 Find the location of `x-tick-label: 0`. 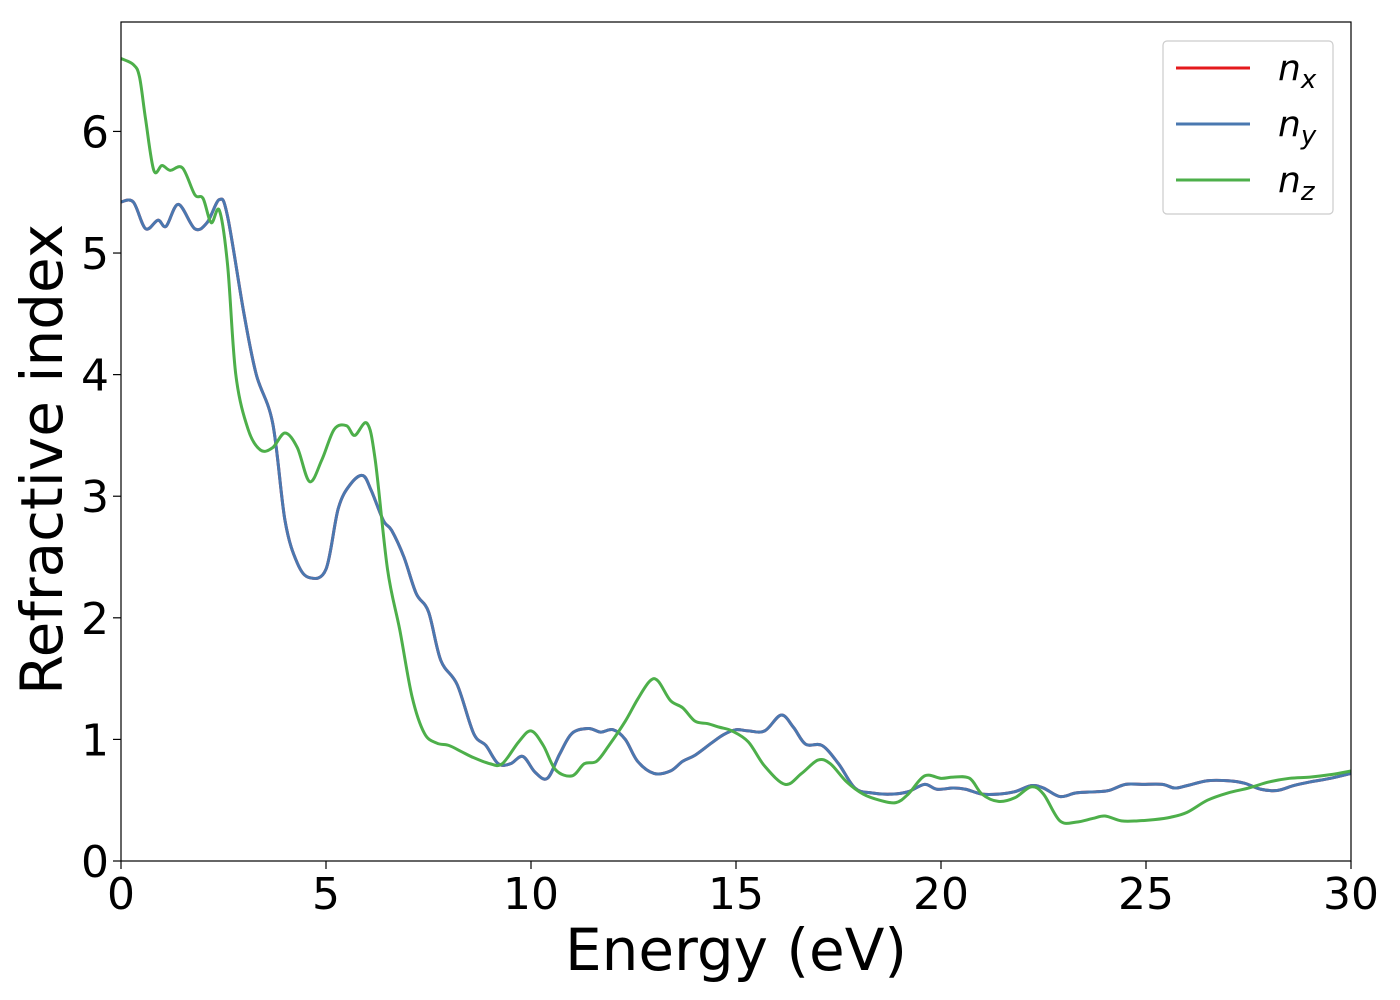

x-tick-label: 0 is located at coordinates (121, 894).